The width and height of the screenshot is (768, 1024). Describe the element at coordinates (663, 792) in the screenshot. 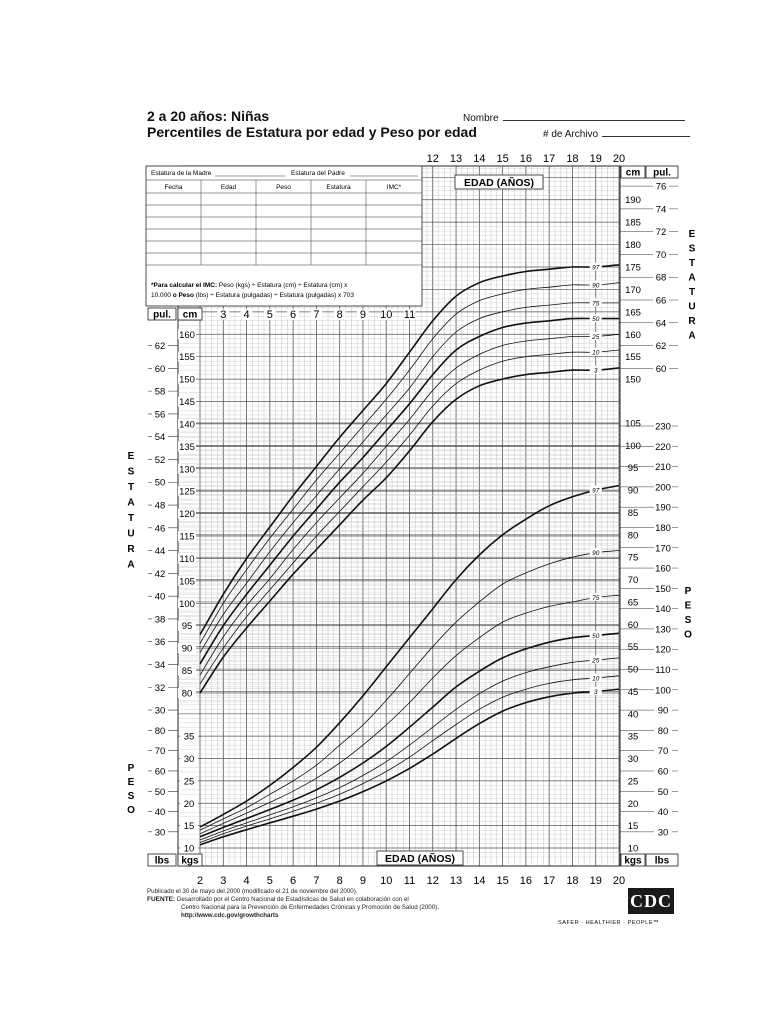

I see `weight-lb-tick-label-right: 50` at that location.